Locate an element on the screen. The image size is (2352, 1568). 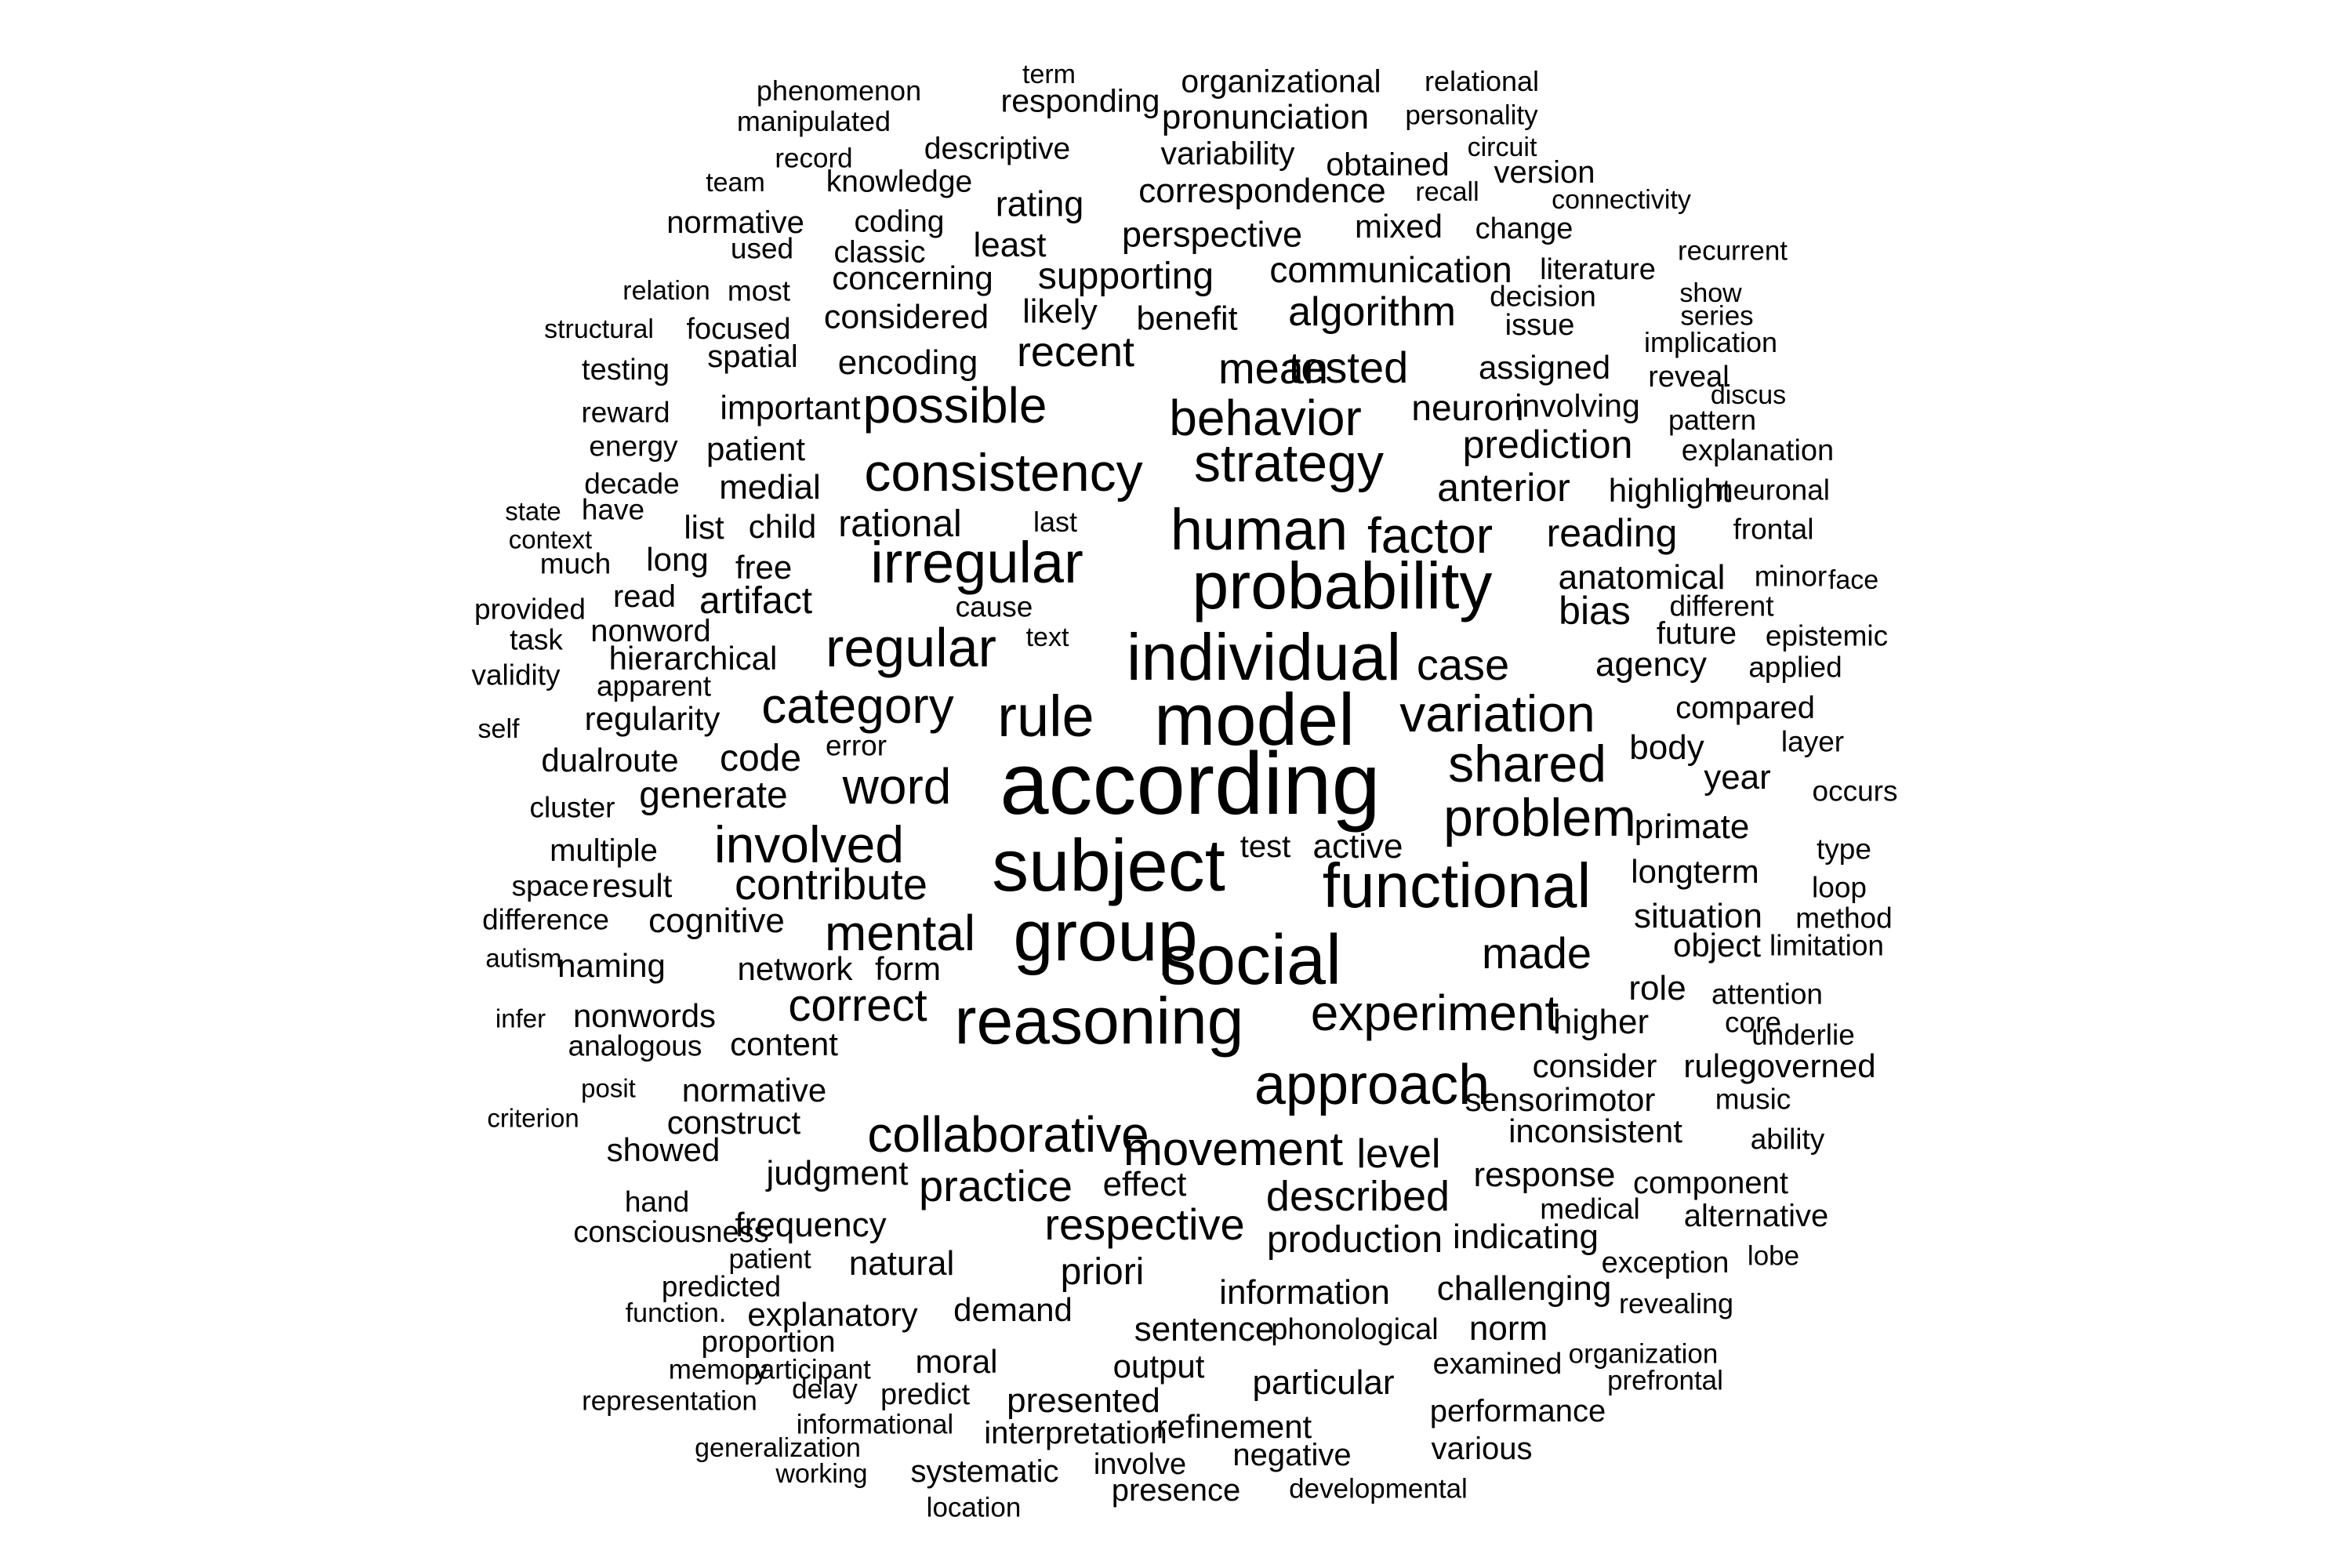
cloud-word: developmental is located at coordinates (1378, 1488).